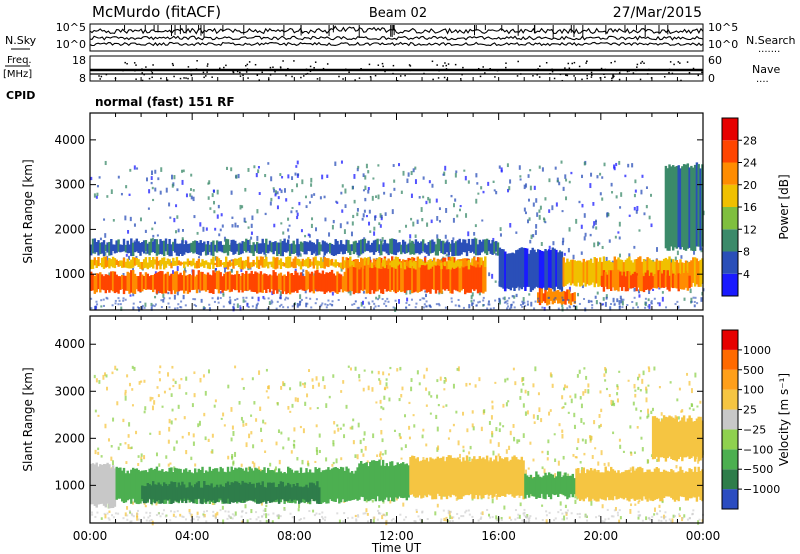 Image resolution: width=800 pixels, height=554 pixels. Describe the element at coordinates (758, 469) in the screenshot. I see `velocity-colorbar-tick-label: −500` at that location.